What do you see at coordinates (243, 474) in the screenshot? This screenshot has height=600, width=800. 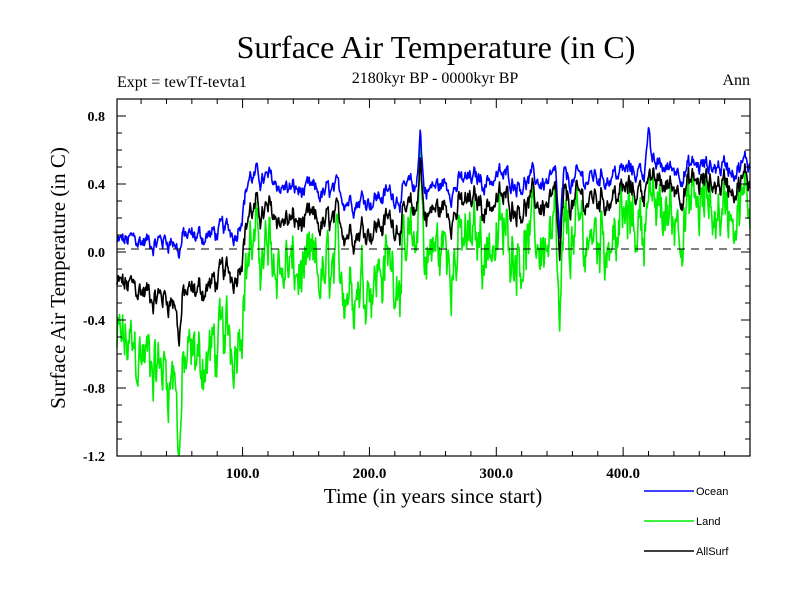 I see `x-tick-label: 100.0` at bounding box center [243, 474].